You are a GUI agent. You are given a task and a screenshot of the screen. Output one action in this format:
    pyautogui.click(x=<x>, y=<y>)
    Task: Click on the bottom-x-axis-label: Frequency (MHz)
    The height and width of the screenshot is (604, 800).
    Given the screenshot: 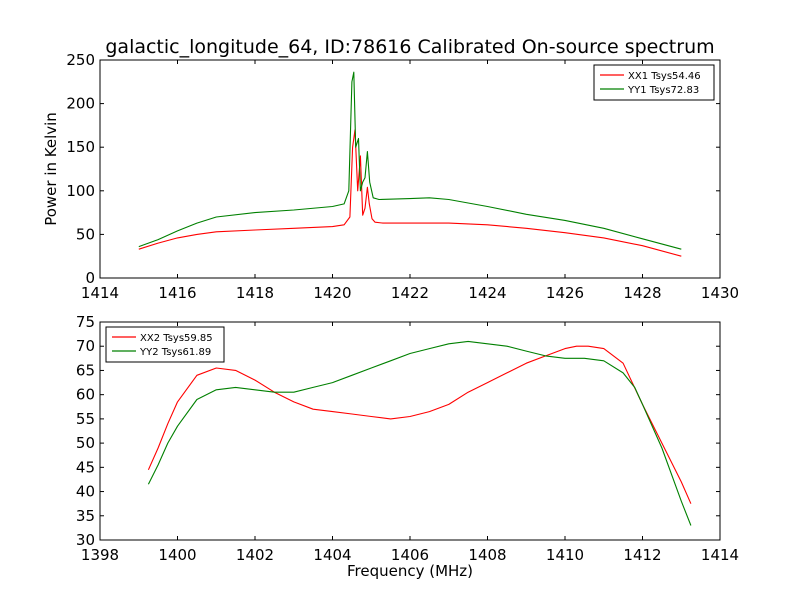 What is the action you would take?
    pyautogui.click(x=410, y=571)
    